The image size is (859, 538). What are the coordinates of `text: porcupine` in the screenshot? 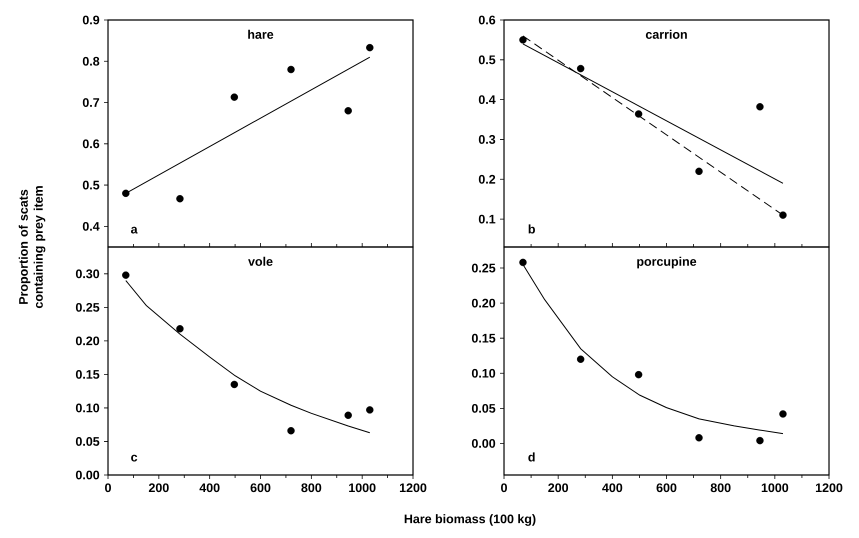 It's located at (666, 262).